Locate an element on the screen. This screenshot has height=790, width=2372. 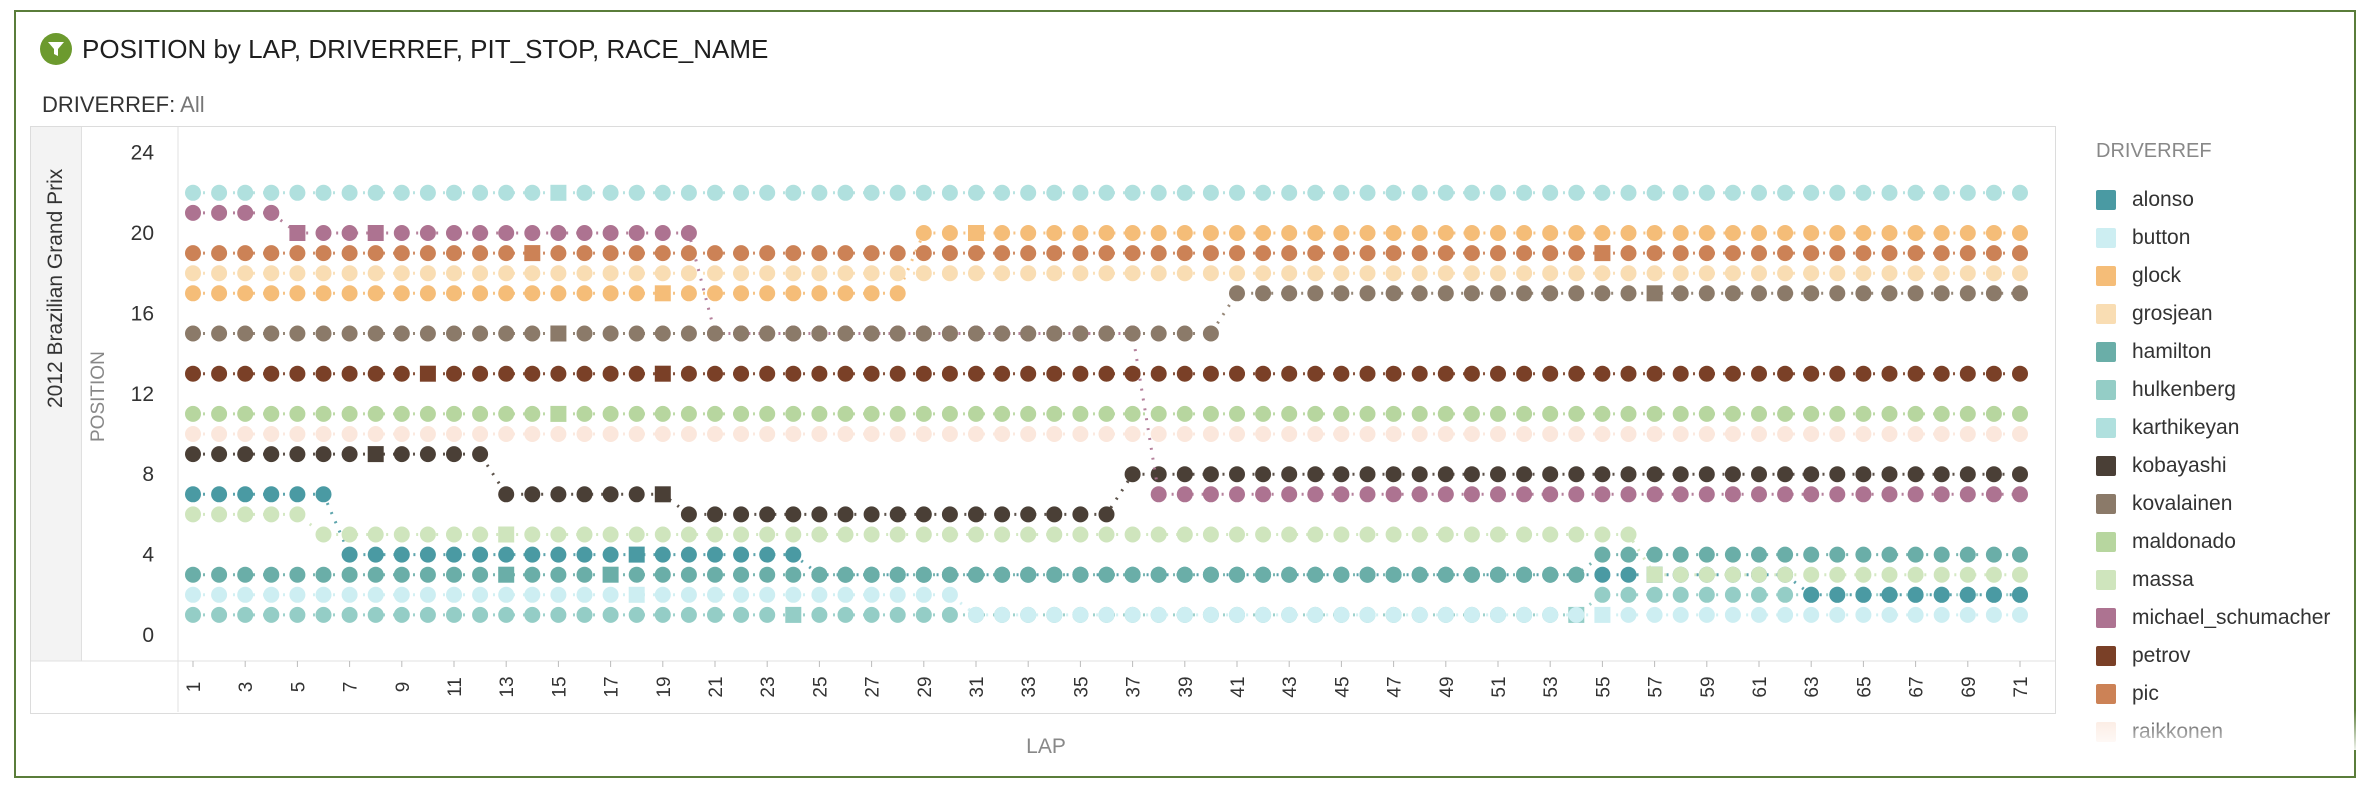
pit-stop-marker-massa is located at coordinates (506, 534).